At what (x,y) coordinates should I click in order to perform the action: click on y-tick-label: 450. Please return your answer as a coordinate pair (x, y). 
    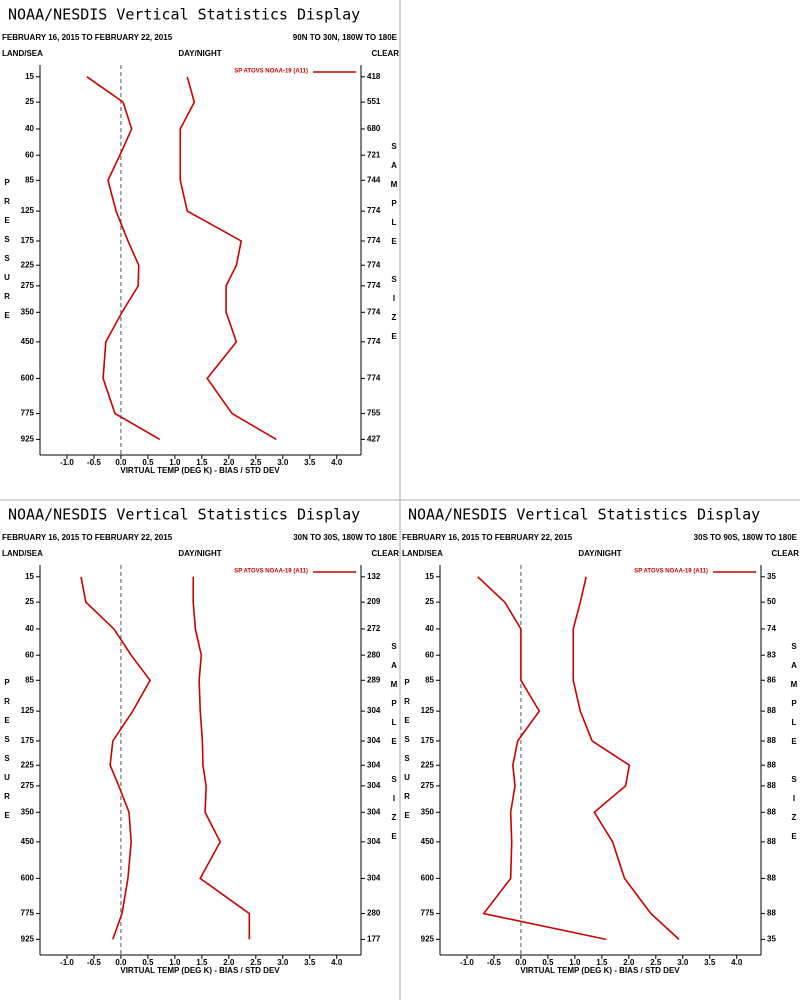
    Looking at the image, I should click on (28, 341).